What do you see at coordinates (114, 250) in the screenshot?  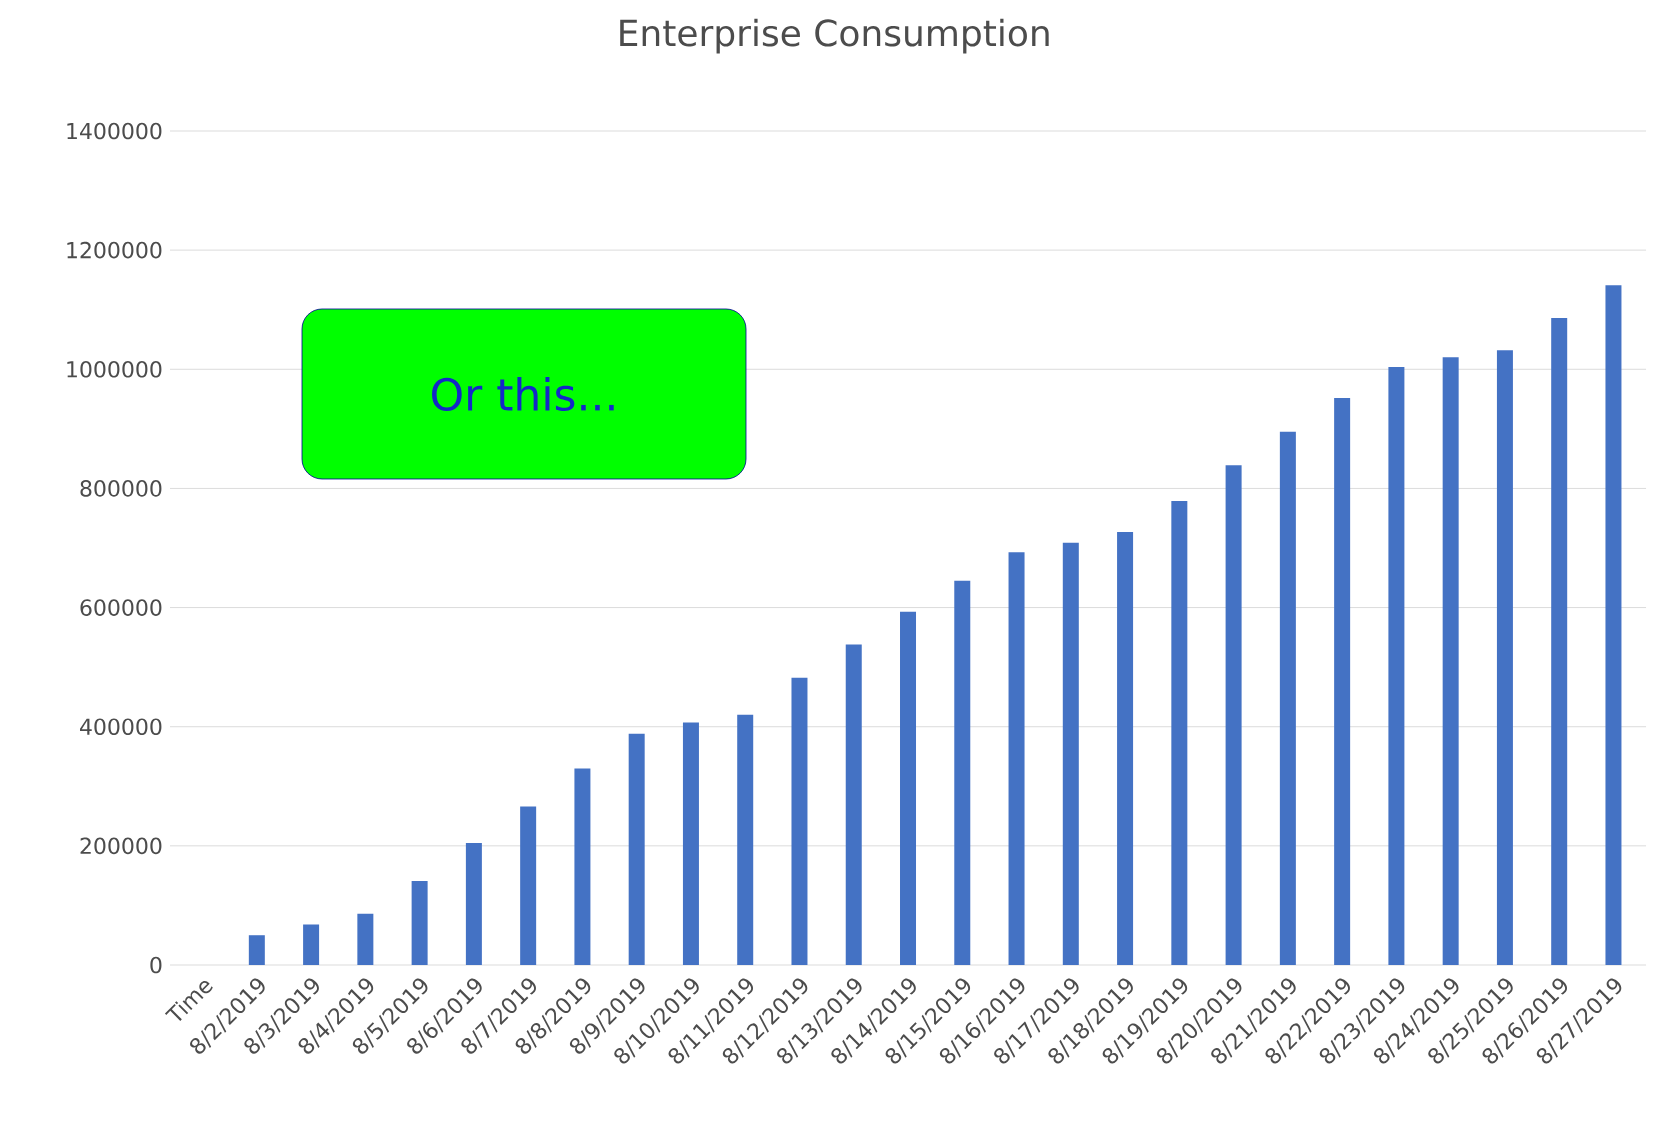 I see `y-tick-label: 1200000` at bounding box center [114, 250].